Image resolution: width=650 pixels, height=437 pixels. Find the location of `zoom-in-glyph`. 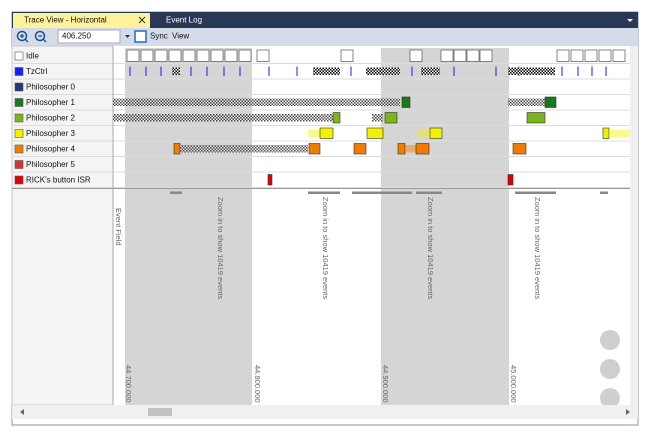

zoom-in-glyph is located at coordinates (24, 38).